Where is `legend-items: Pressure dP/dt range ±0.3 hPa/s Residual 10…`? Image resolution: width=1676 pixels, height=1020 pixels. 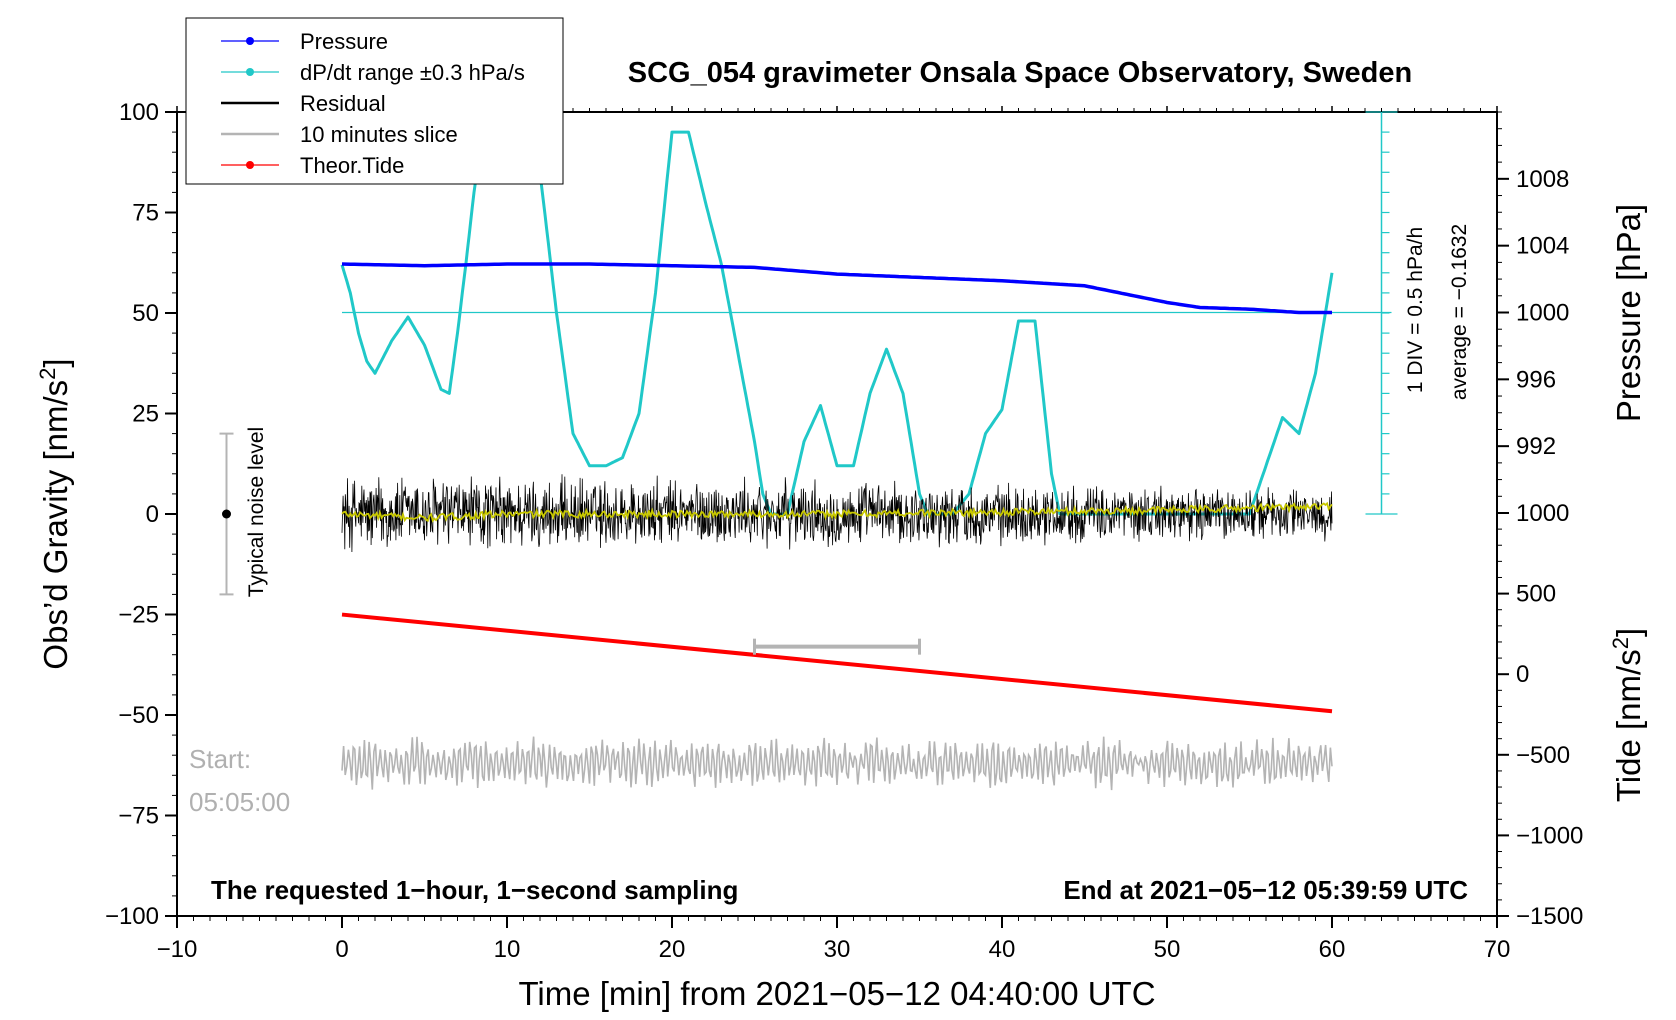 legend-items: Pressure dP/dt range ±0.3 hPa/s Residual 10… is located at coordinates (373, 103).